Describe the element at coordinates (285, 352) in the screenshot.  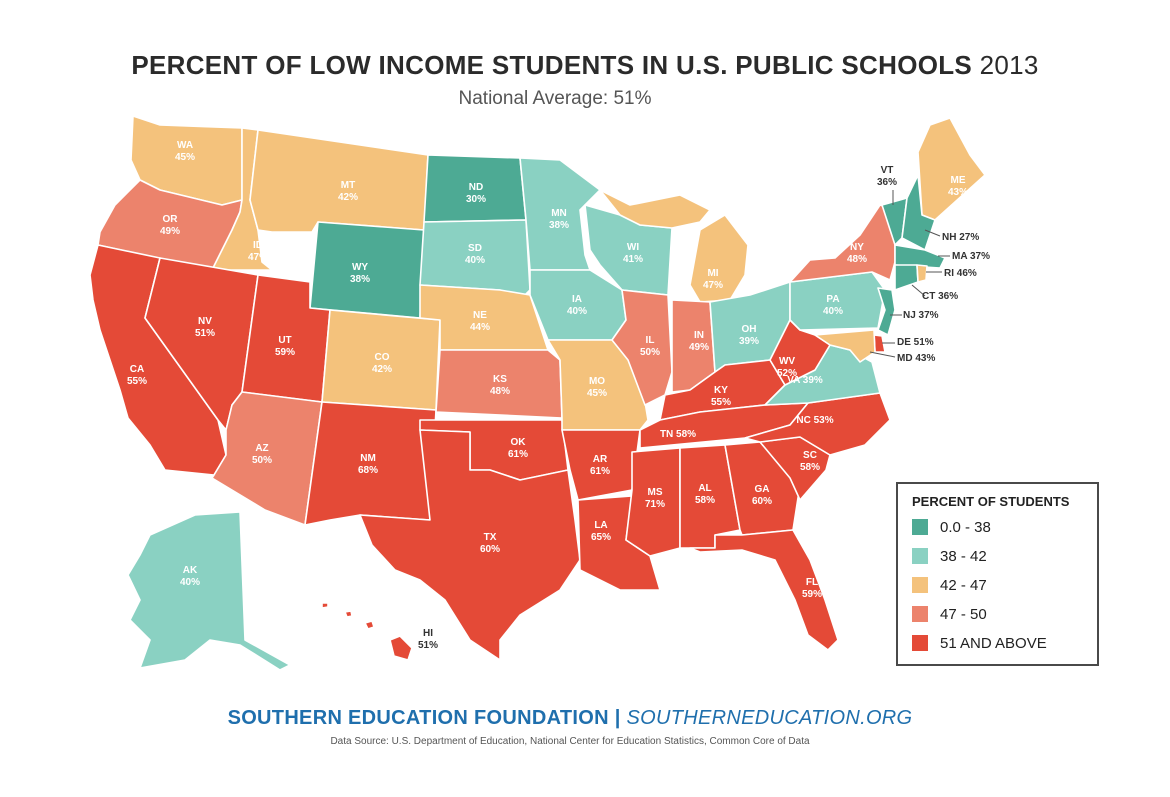
I see `state-pct-UT: 59%` at that location.